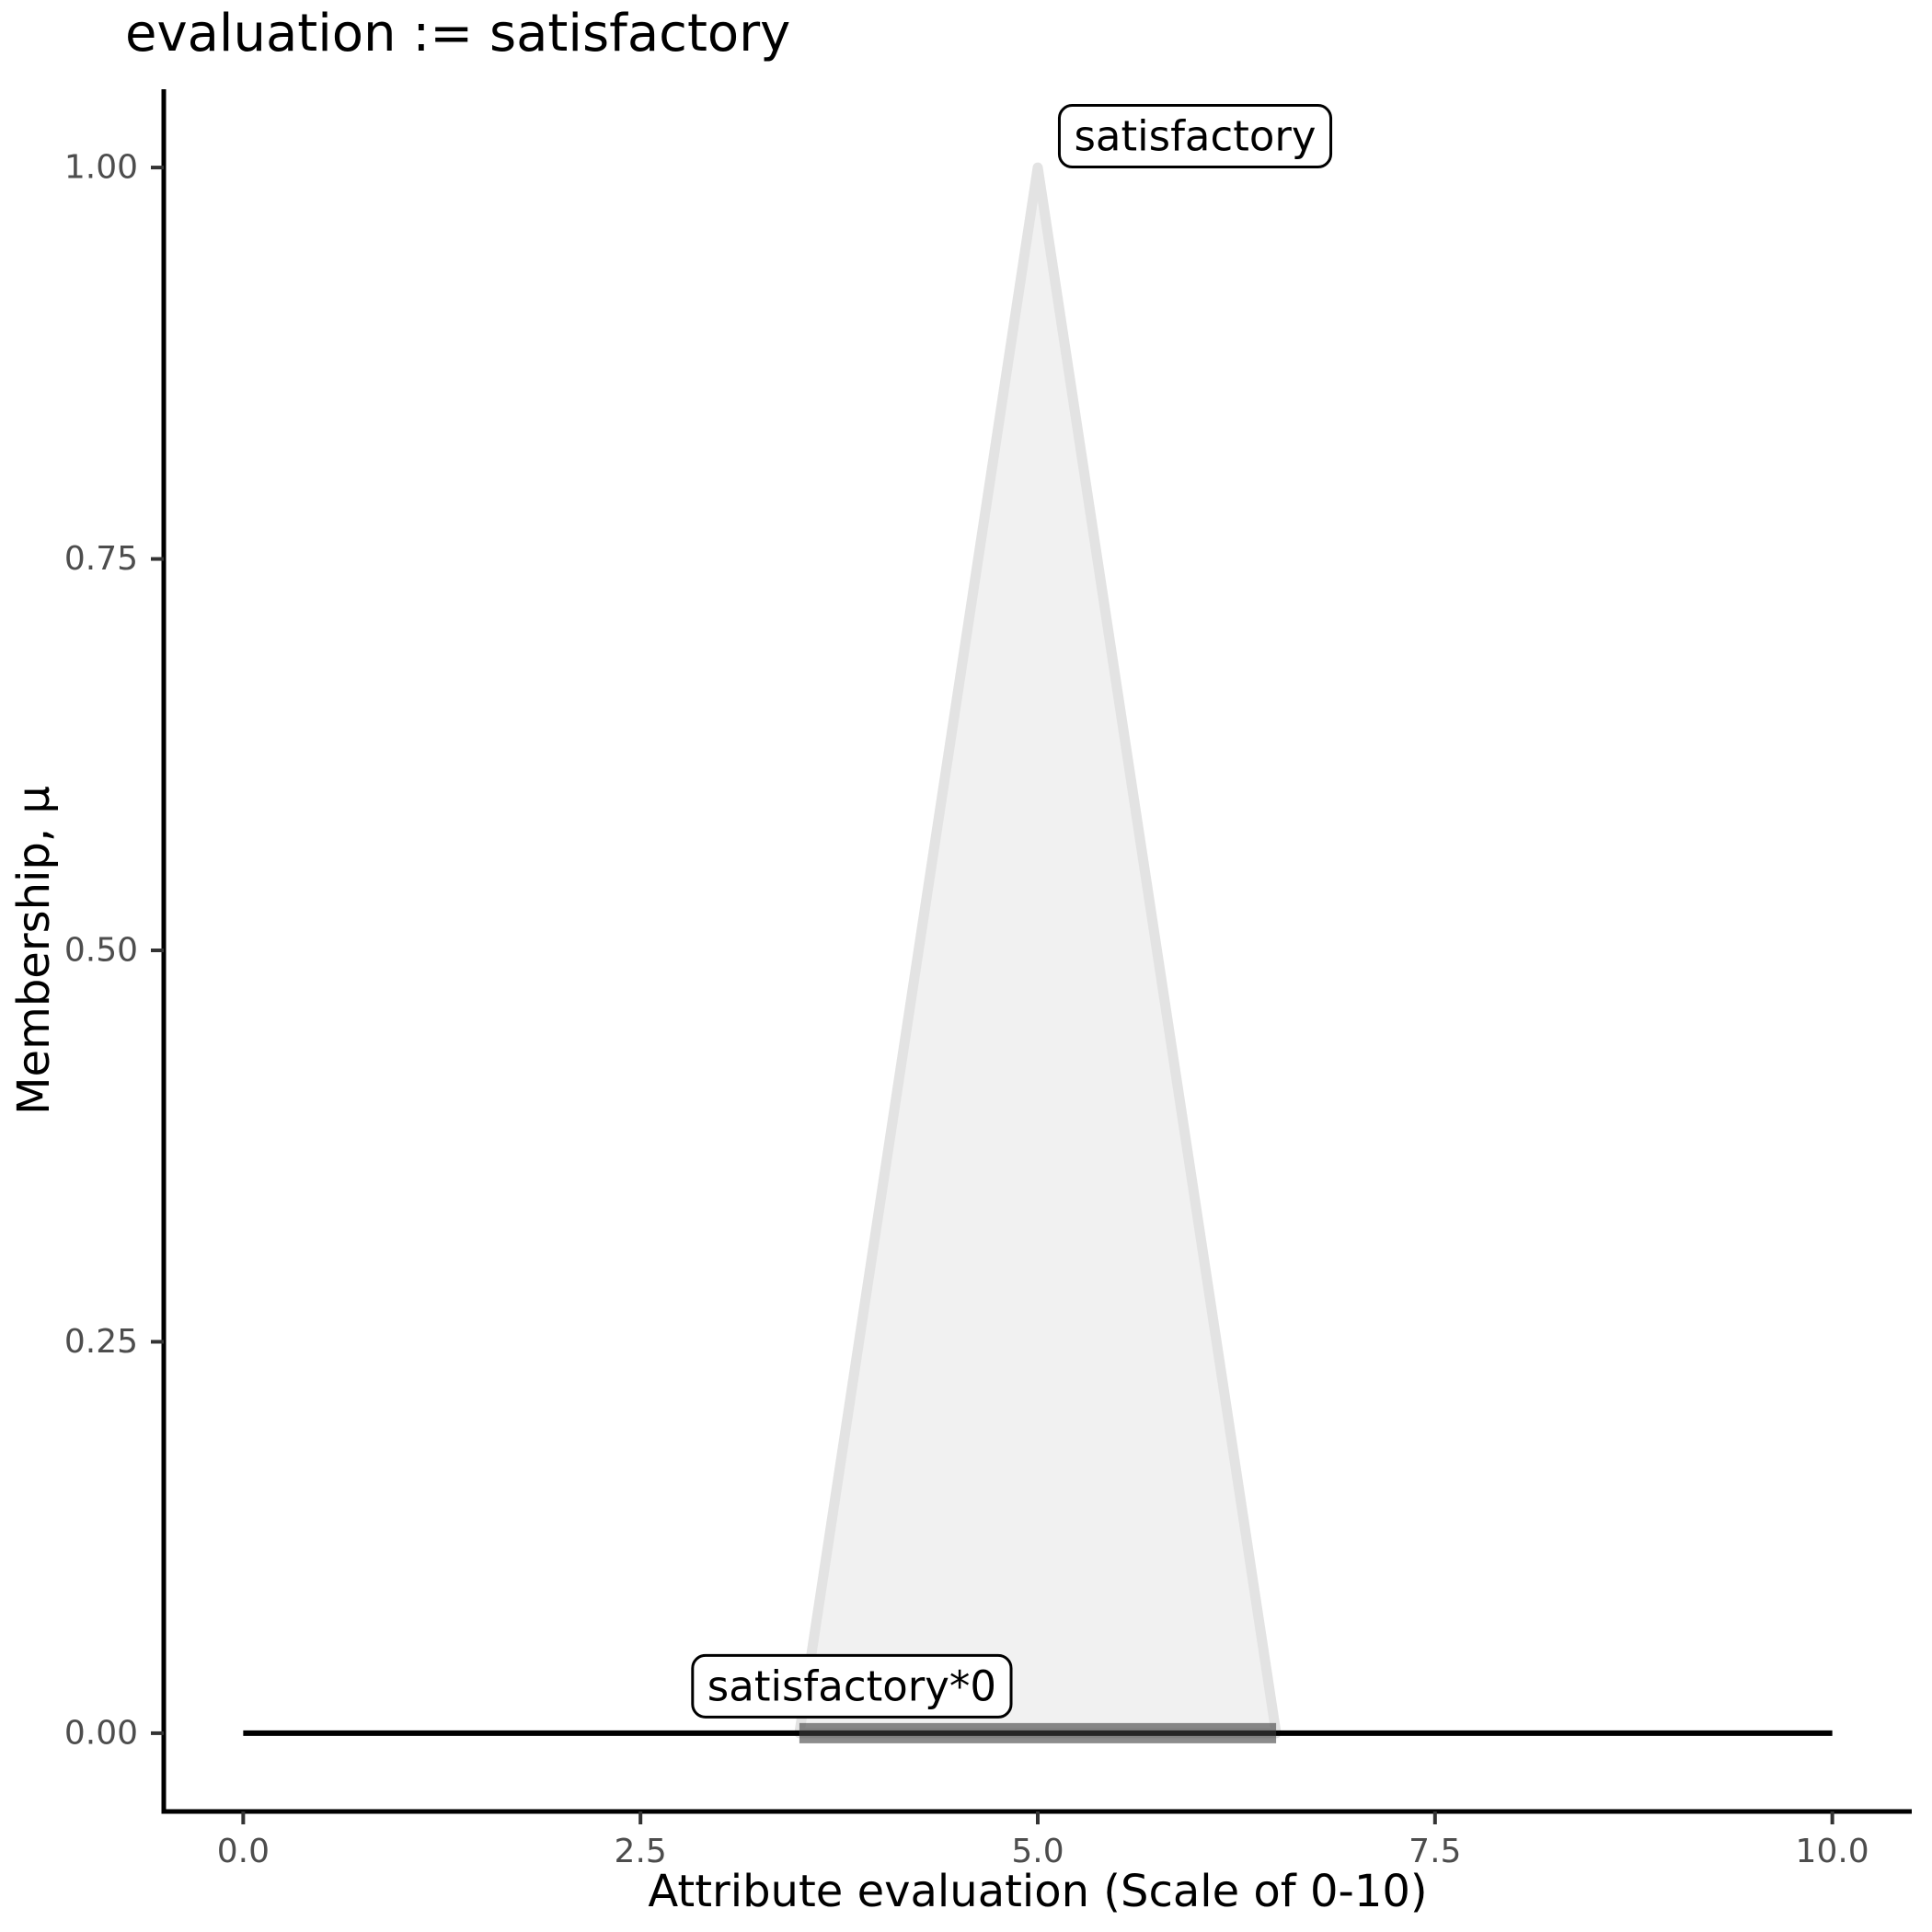 The width and height of the screenshot is (1932, 1932). What do you see at coordinates (1435, 1851) in the screenshot?
I see `x-tick-label: 7.5` at bounding box center [1435, 1851].